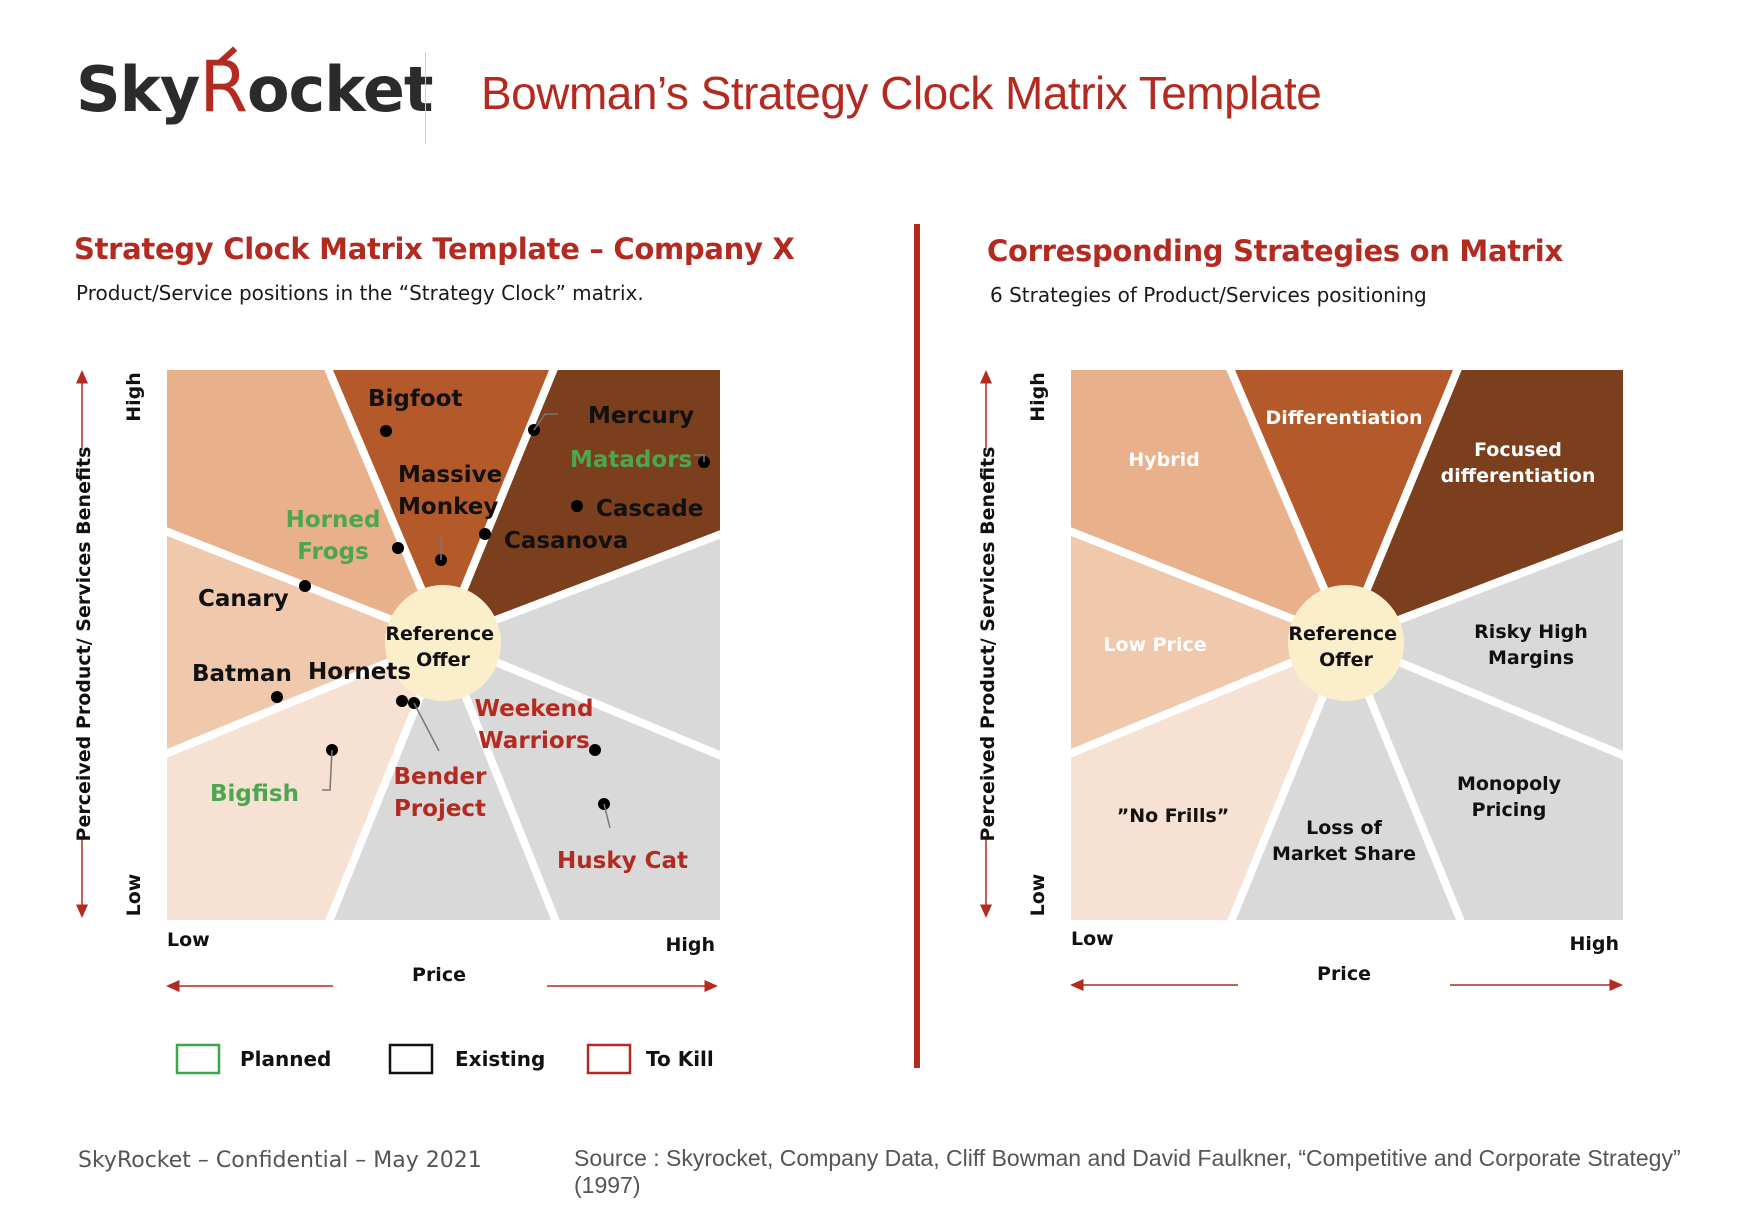 Image resolution: width=1748 pixels, height=1214 pixels. What do you see at coordinates (917, 646) in the screenshot?
I see `panel-divider` at bounding box center [917, 646].